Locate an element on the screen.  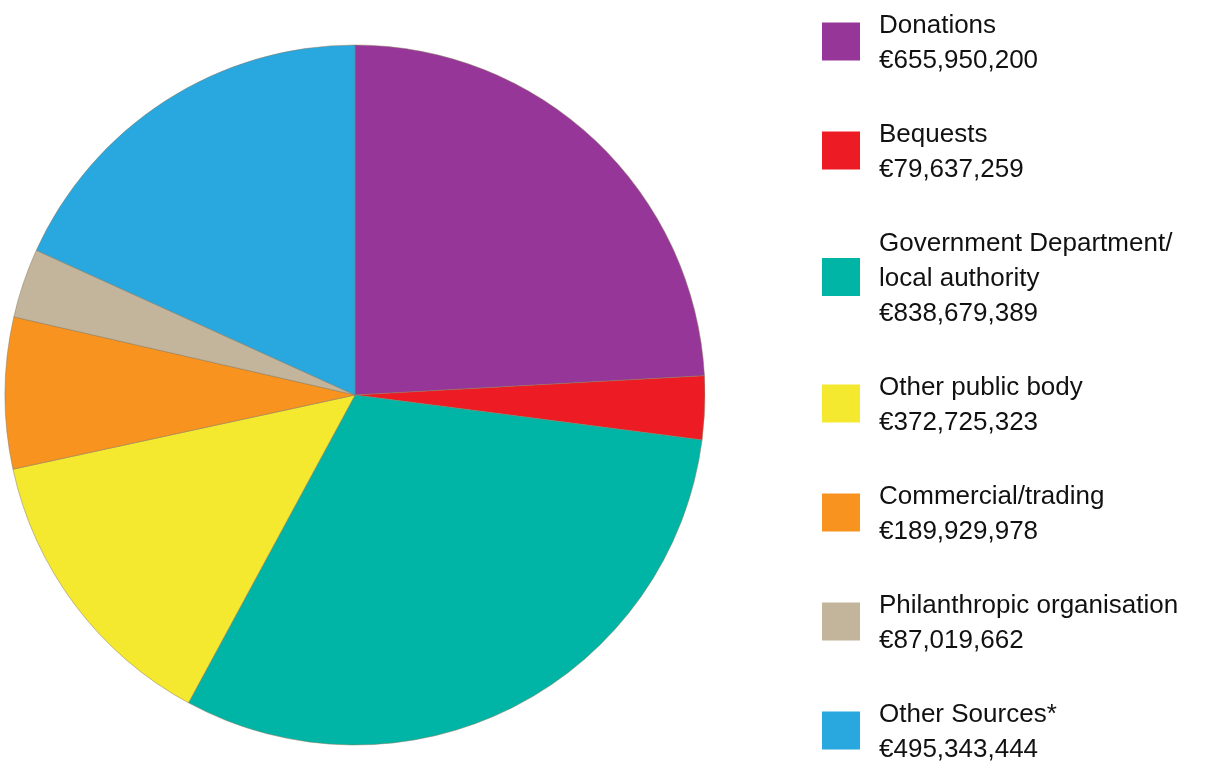
data-label: €372,725,323 is located at coordinates (959, 421).